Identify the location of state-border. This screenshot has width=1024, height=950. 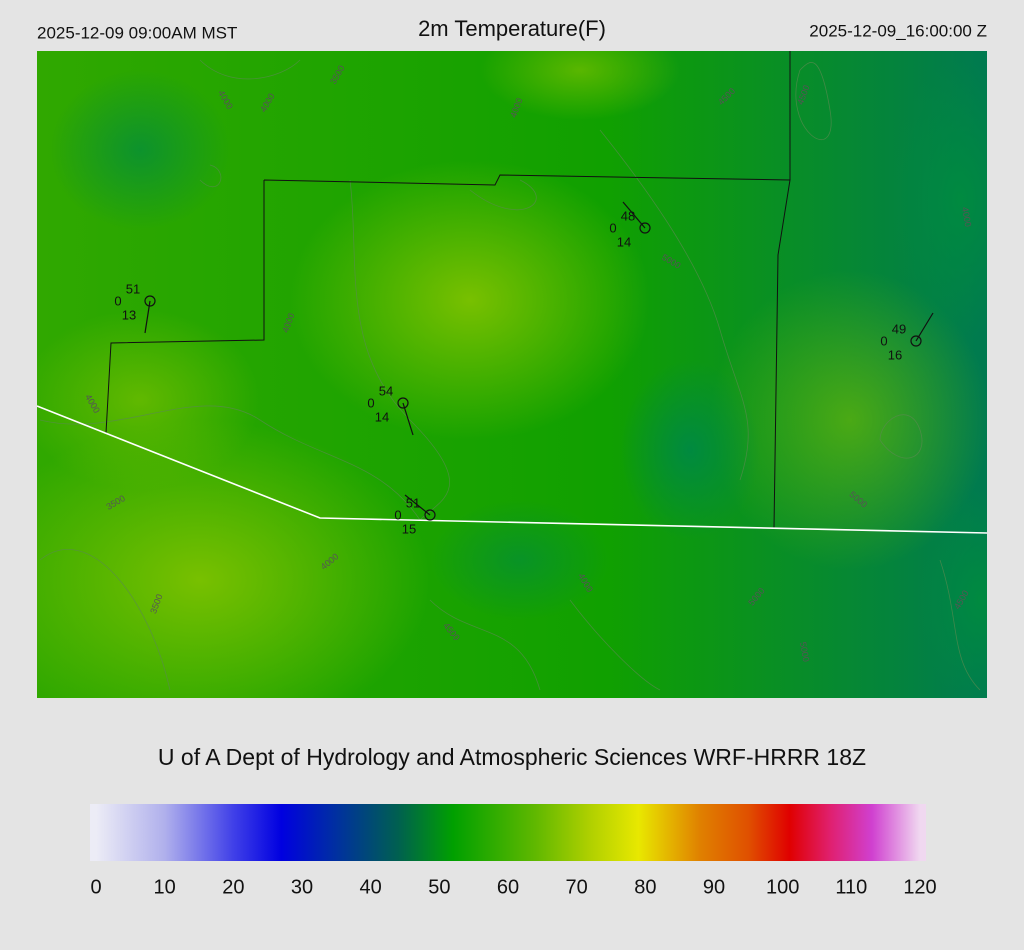
(512, 469).